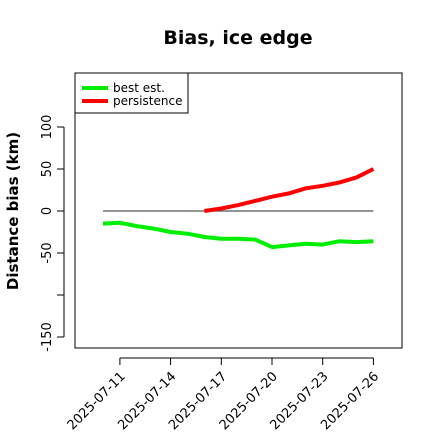 The image size is (440, 444). What do you see at coordinates (237, 38) in the screenshot?
I see `chart-title: Bias, ice edge` at bounding box center [237, 38].